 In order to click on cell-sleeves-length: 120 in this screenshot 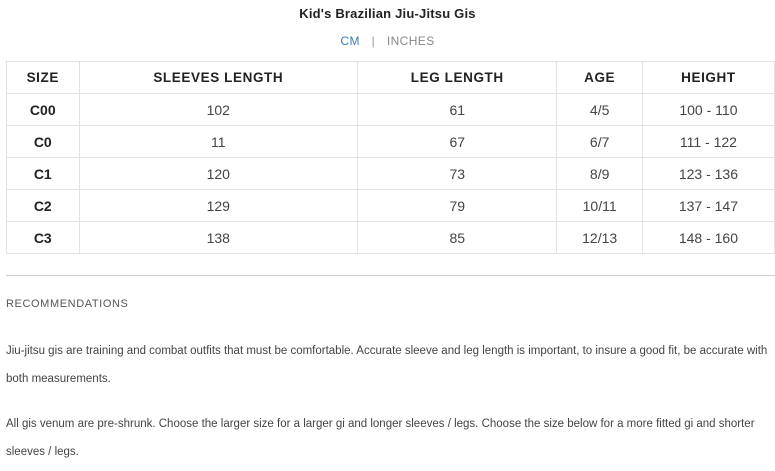, I will do `click(218, 173)`.